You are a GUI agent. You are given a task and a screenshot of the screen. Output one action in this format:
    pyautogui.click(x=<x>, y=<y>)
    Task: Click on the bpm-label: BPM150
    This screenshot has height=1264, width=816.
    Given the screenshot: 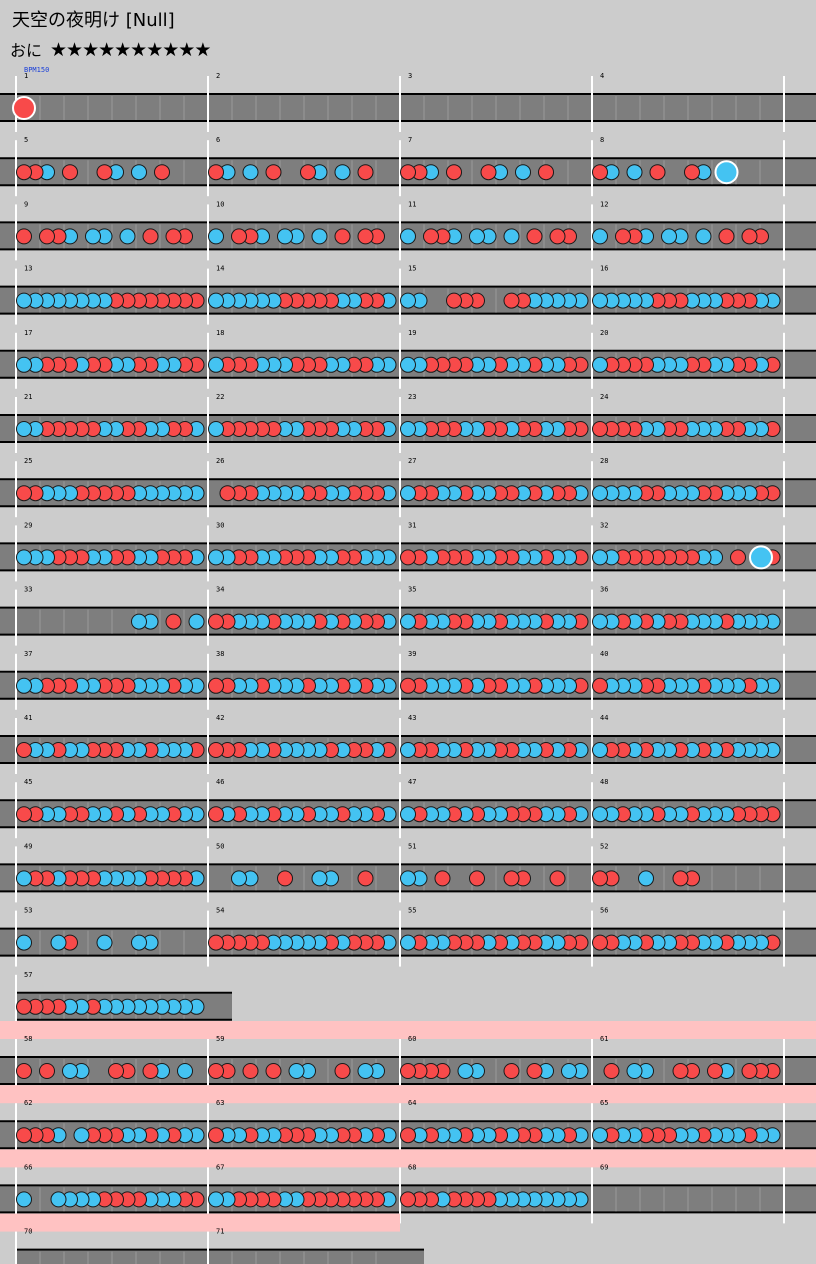 What is the action you would take?
    pyautogui.click(x=36, y=70)
    